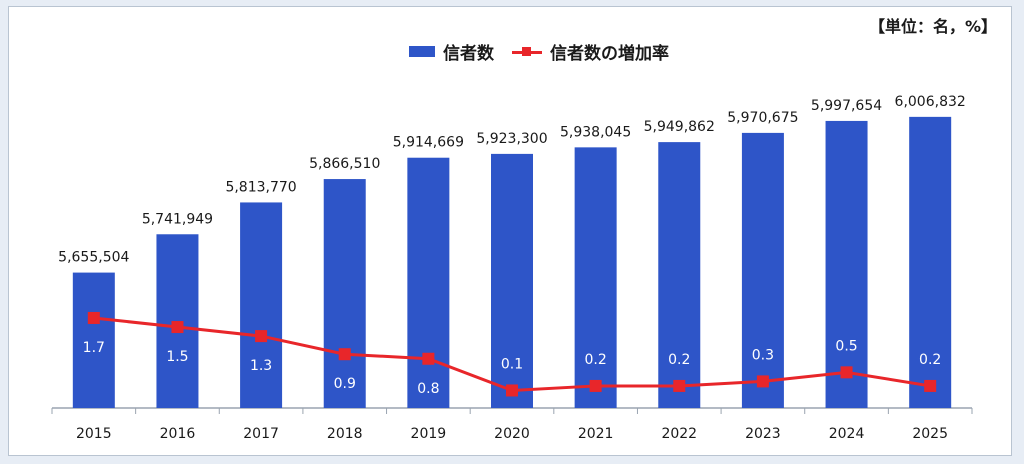  What do you see at coordinates (846, 346) in the screenshot?
I see `rate-value-label: 0.5` at bounding box center [846, 346].